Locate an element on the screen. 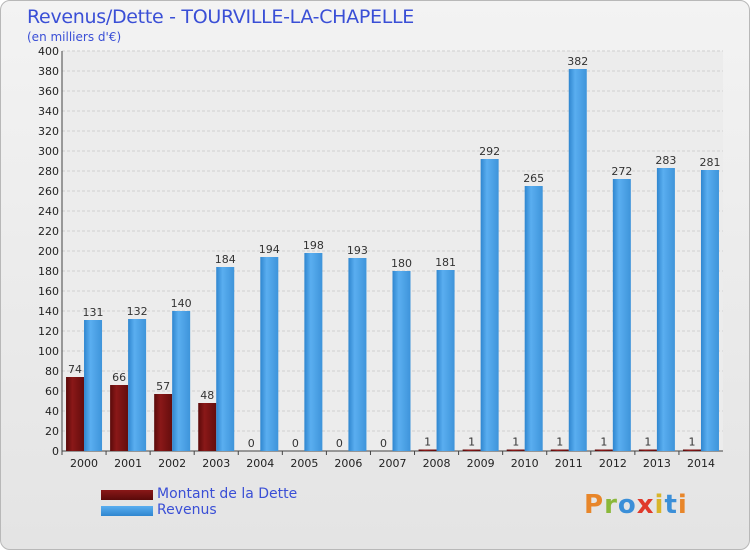 The width and height of the screenshot is (750, 550). x-tick-label: 2014 is located at coordinates (701, 463).